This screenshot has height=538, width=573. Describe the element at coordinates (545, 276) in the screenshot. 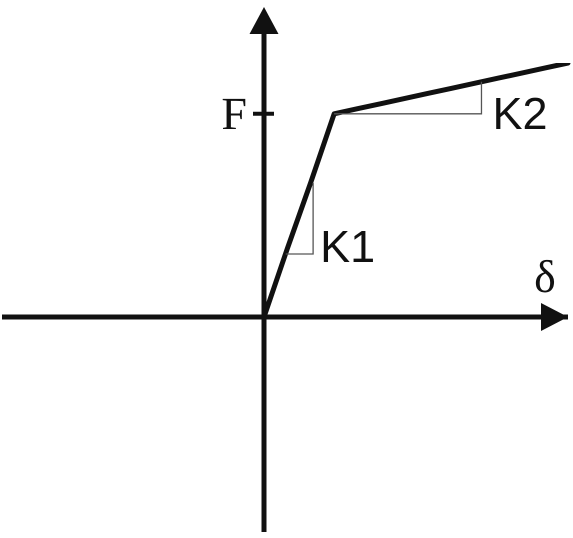

I see `x-axis-title: δ` at that location.